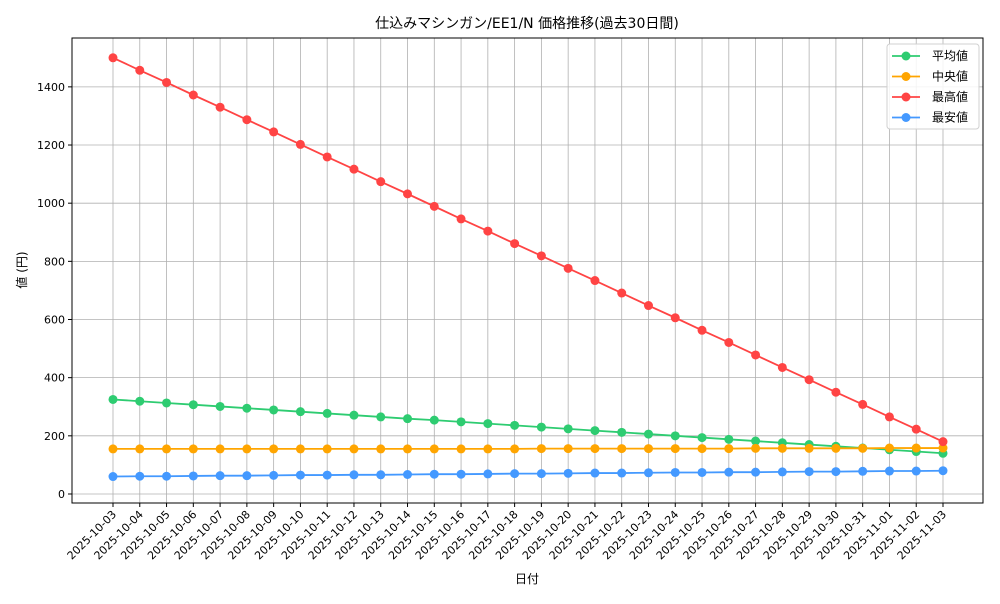  Describe the element at coordinates (950, 96) in the screenshot. I see `legend-label: 最高値` at that location.